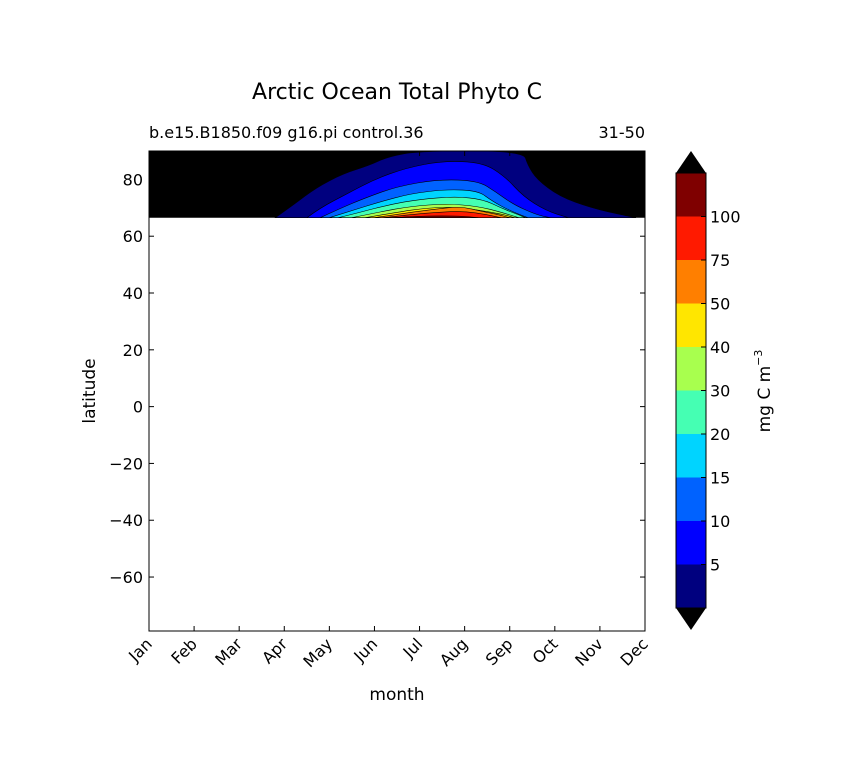 Image resolution: width=857 pixels, height=783 pixels. Describe the element at coordinates (126, 520) in the screenshot. I see `y-tick-label: −40` at that location.